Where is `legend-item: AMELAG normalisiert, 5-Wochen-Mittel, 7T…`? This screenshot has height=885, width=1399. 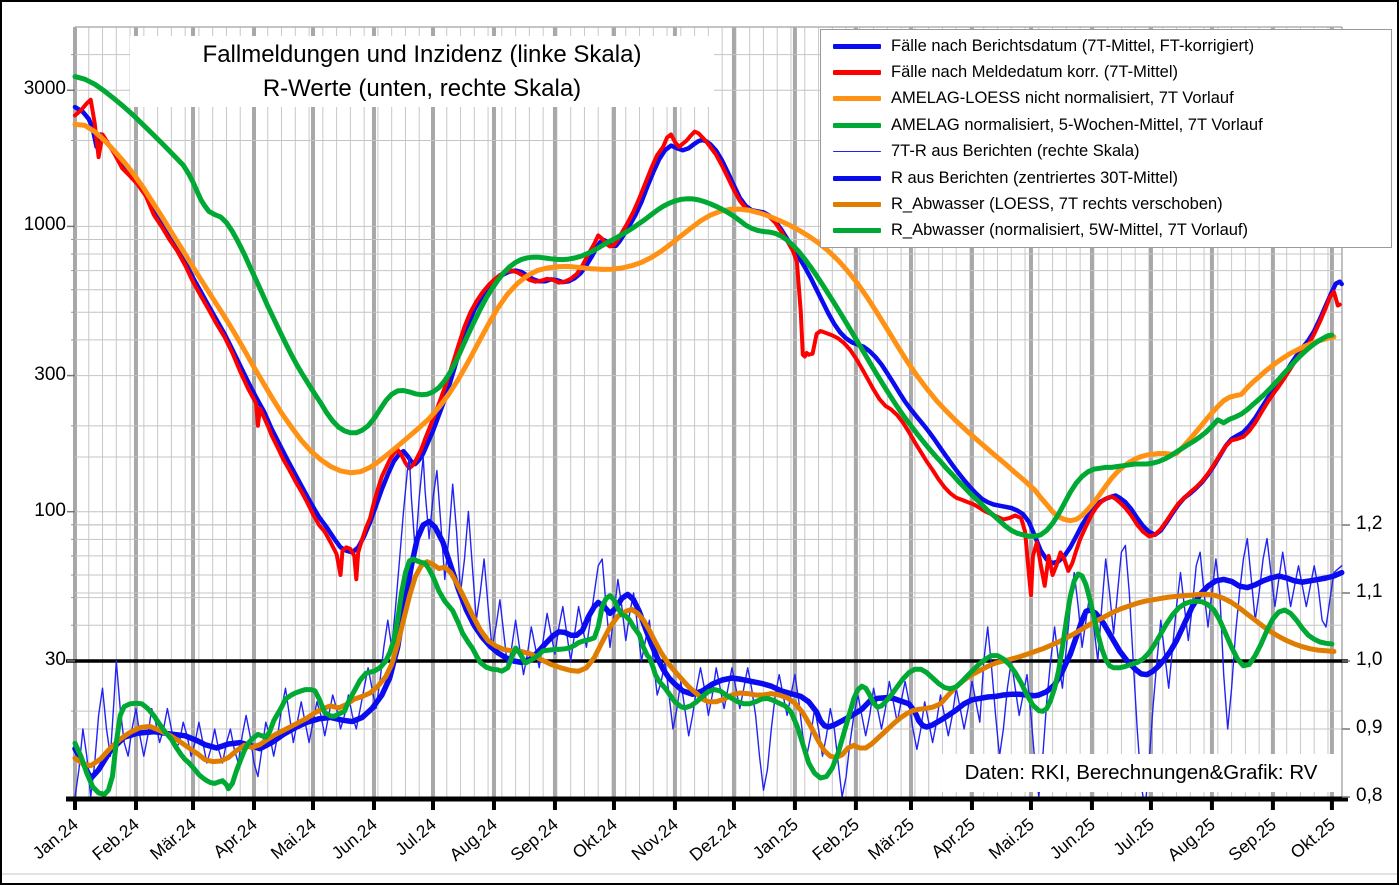 legend-item: AMELAG normalisiert, 5-Wochen-Mittel, 7T… is located at coordinates (1112, 125).